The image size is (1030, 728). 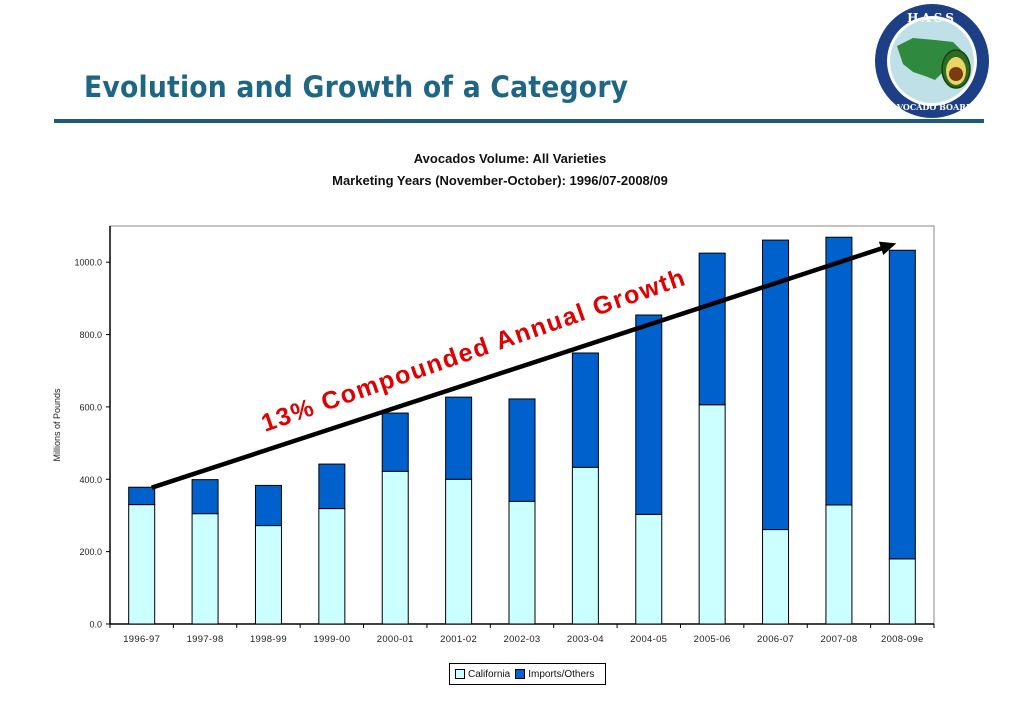 I want to click on x-tick-label: 1999-00, so click(x=331, y=639).